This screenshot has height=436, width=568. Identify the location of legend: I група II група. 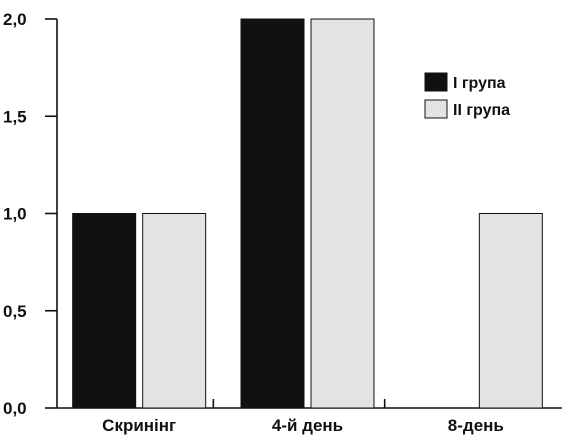
(467, 95).